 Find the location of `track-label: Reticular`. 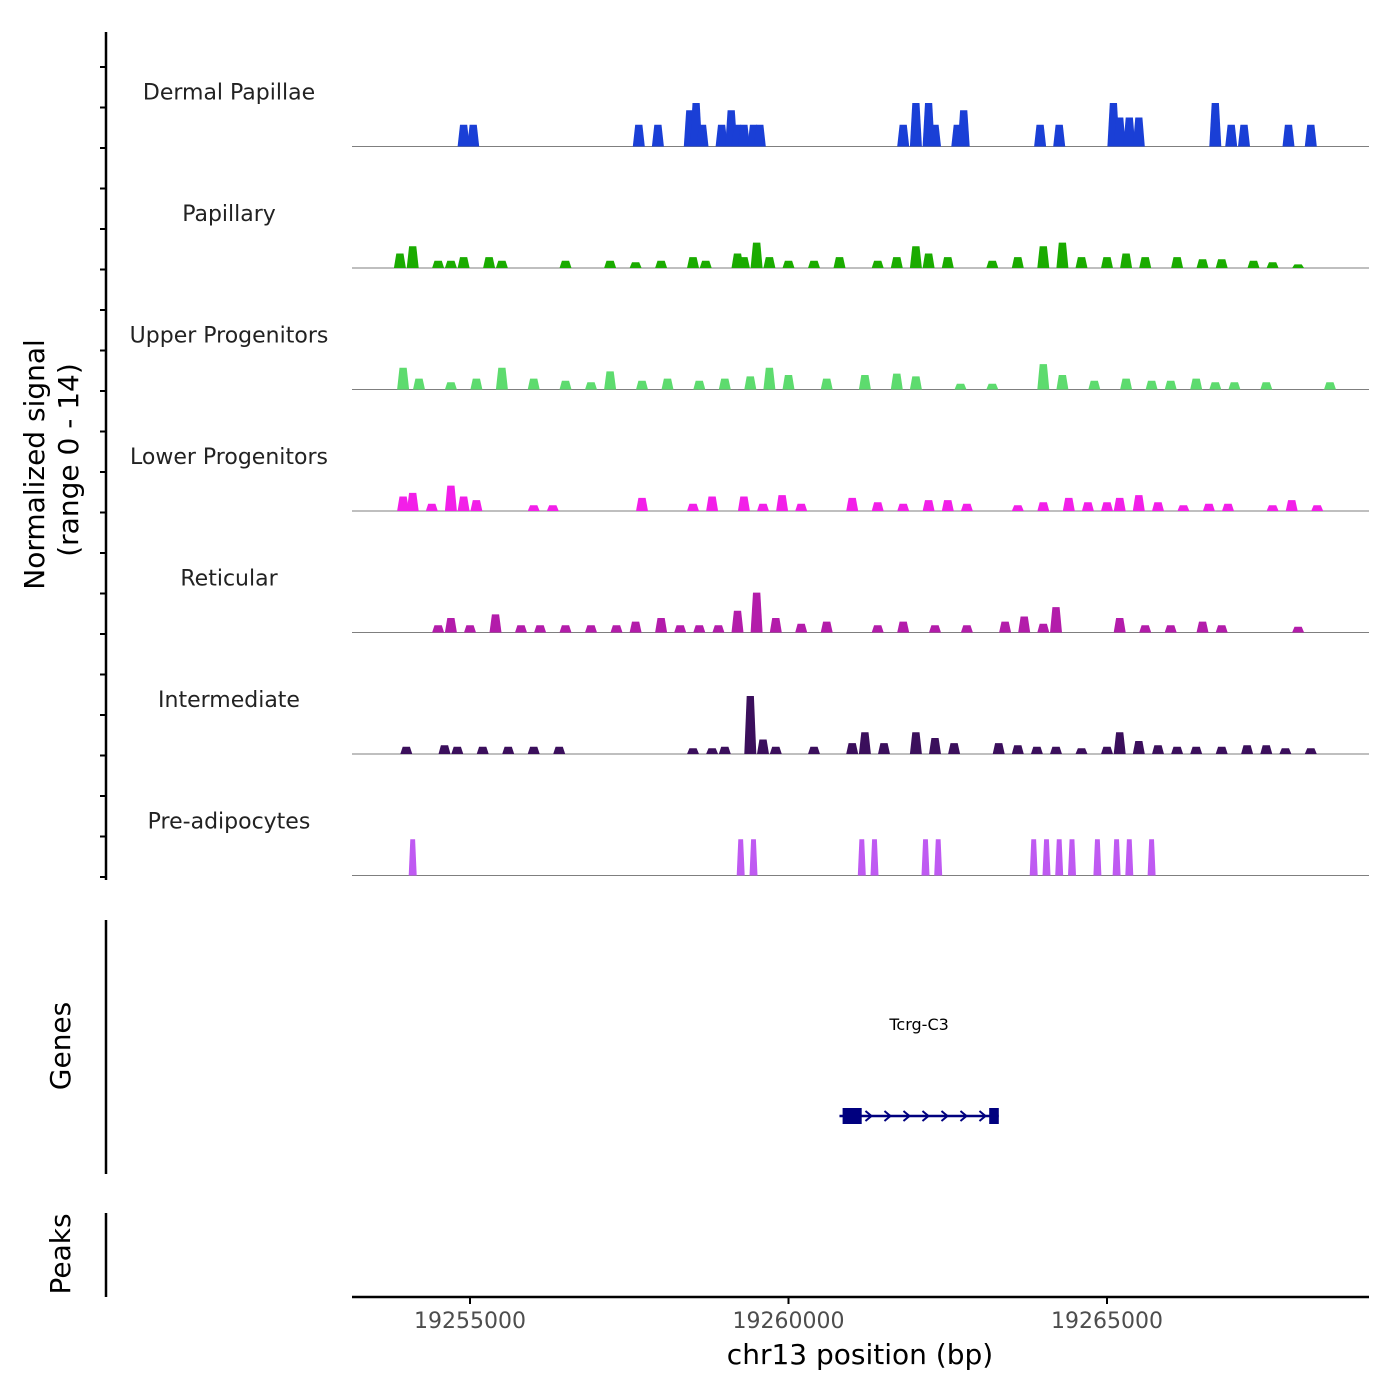

track-label: Reticular is located at coordinates (229, 579).